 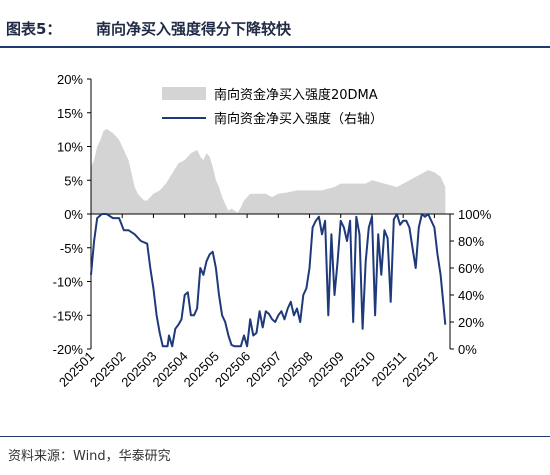 I want to click on left-tick-label: 5%, so click(x=73, y=180).